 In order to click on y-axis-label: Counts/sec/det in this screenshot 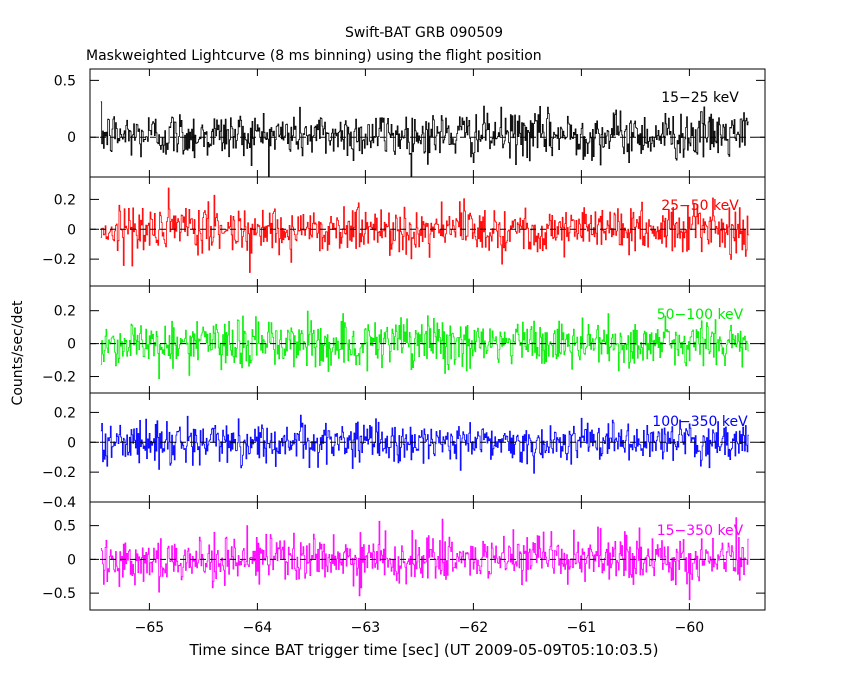, I will do `click(18, 352)`.